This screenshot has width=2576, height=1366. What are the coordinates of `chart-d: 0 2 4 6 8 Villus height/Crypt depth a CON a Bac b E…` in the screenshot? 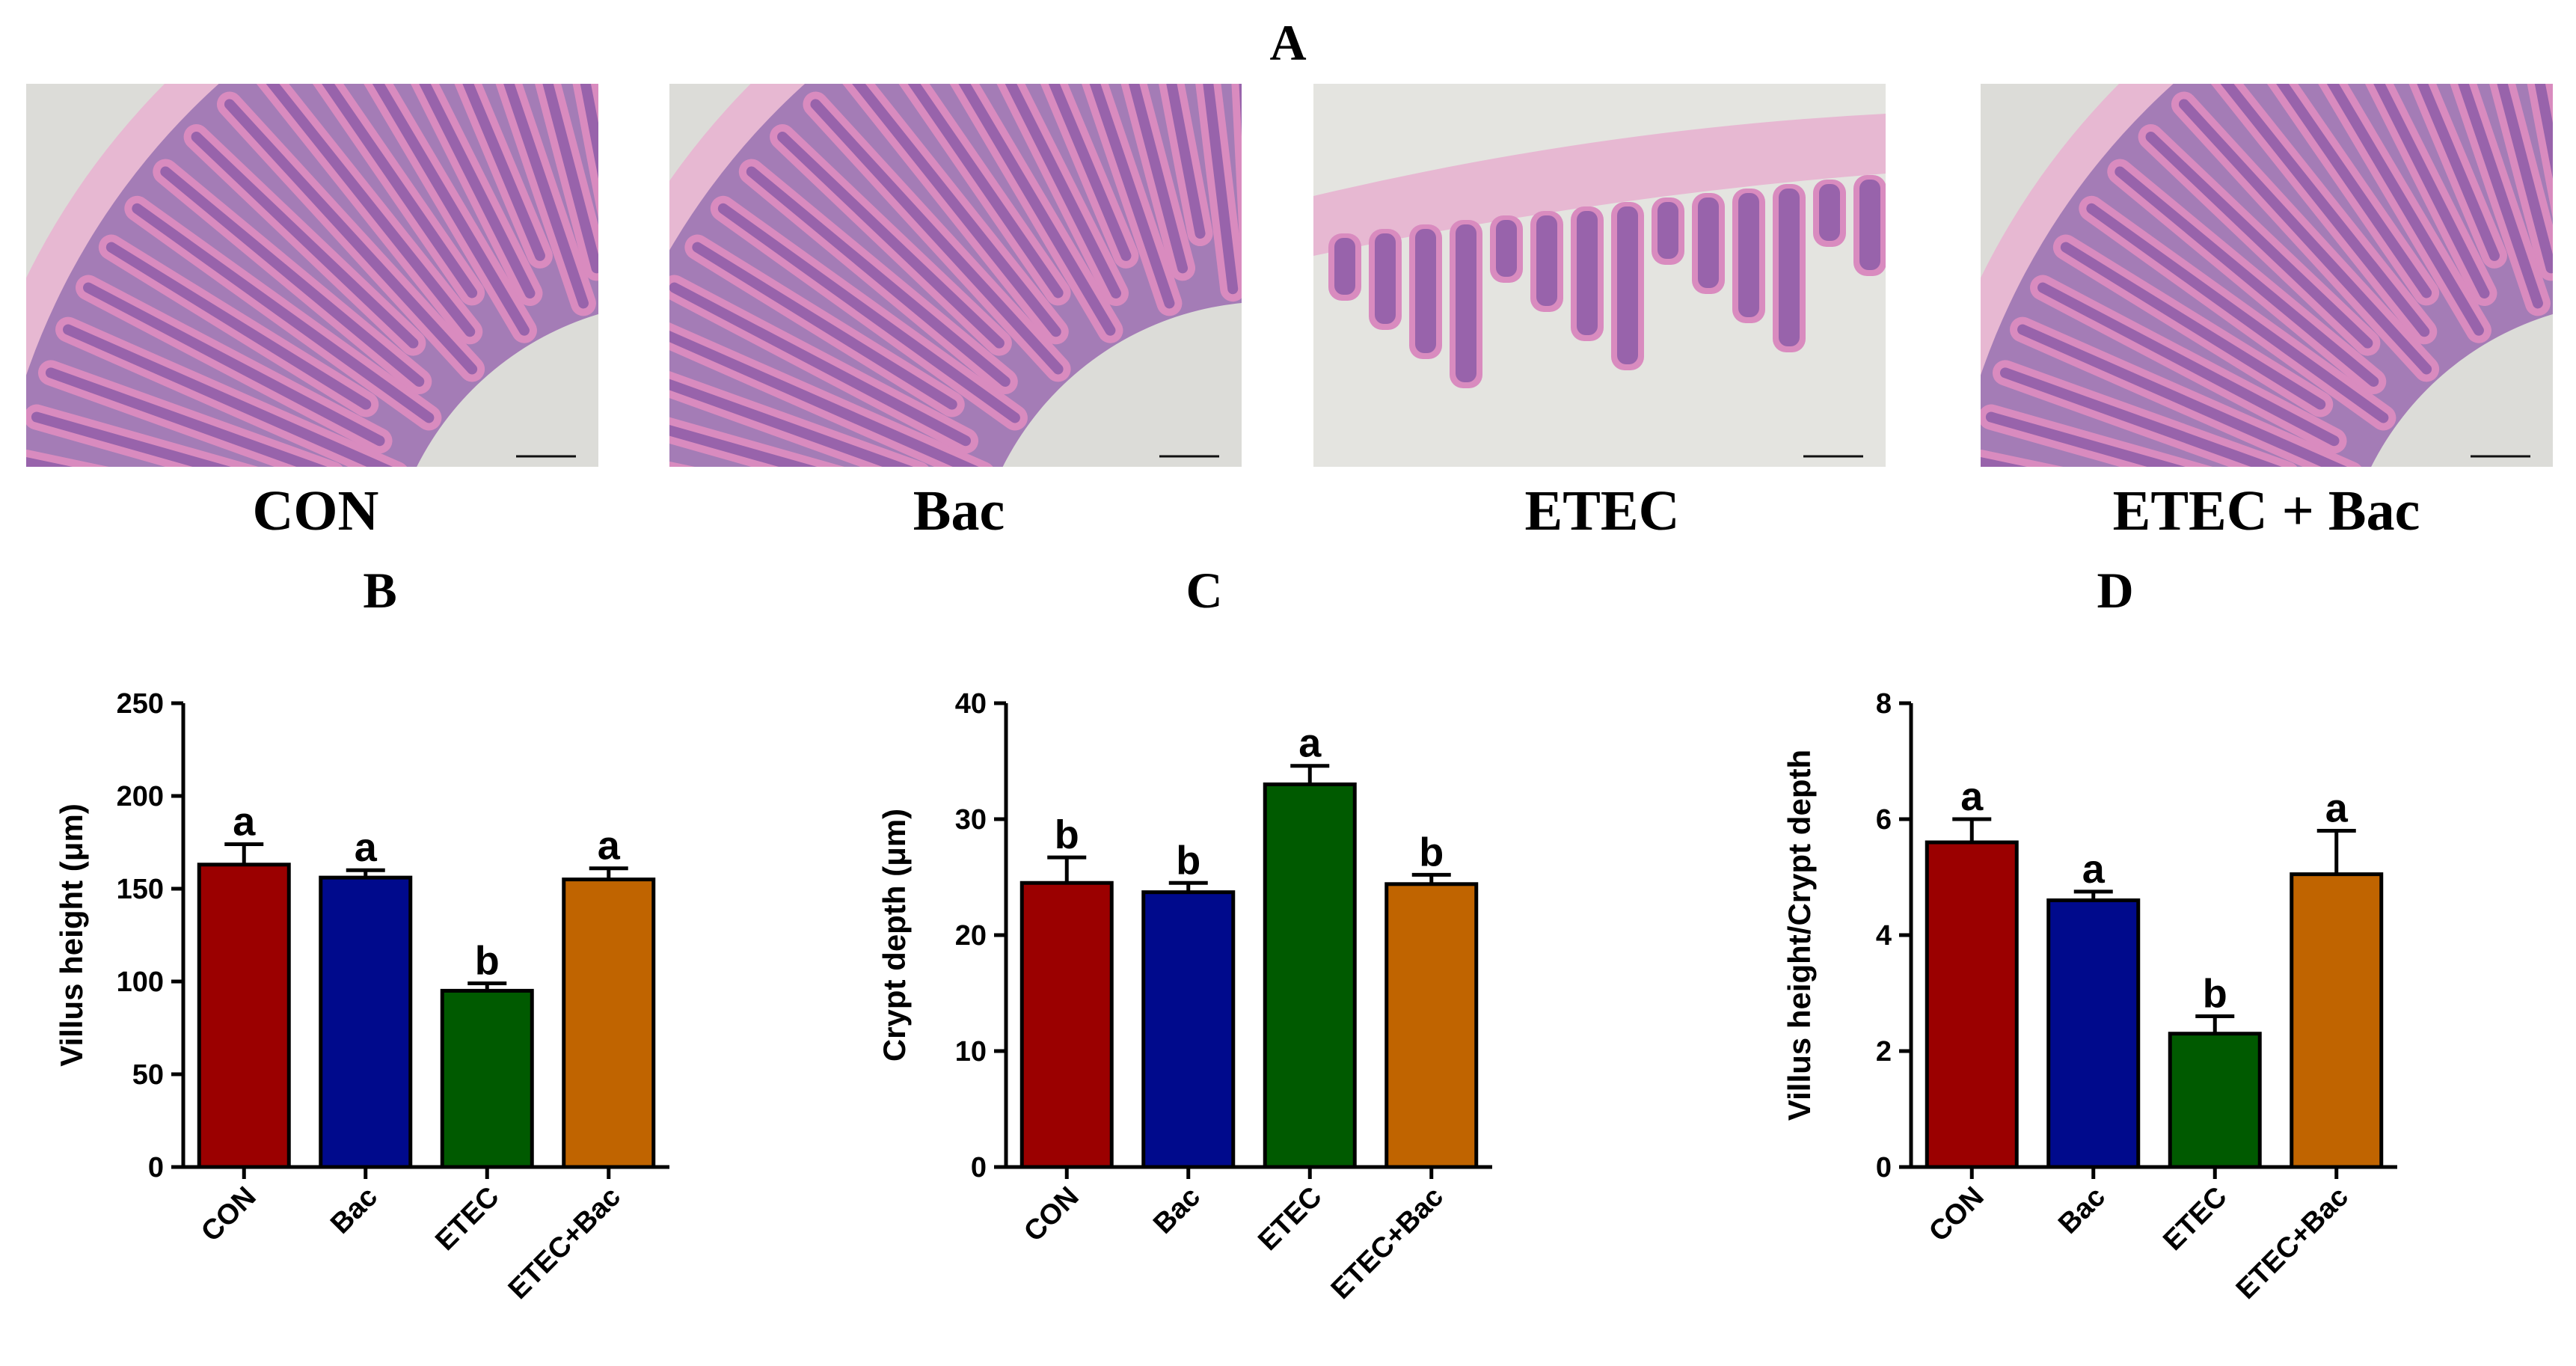 It's located at (2109, 1004).